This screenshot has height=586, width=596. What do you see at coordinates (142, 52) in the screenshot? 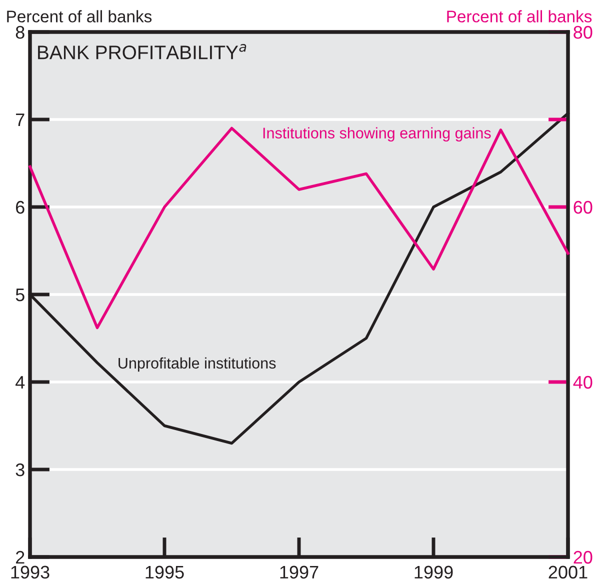
I see `text: BANK PROFITABILITY$^{a}$` at bounding box center [142, 52].